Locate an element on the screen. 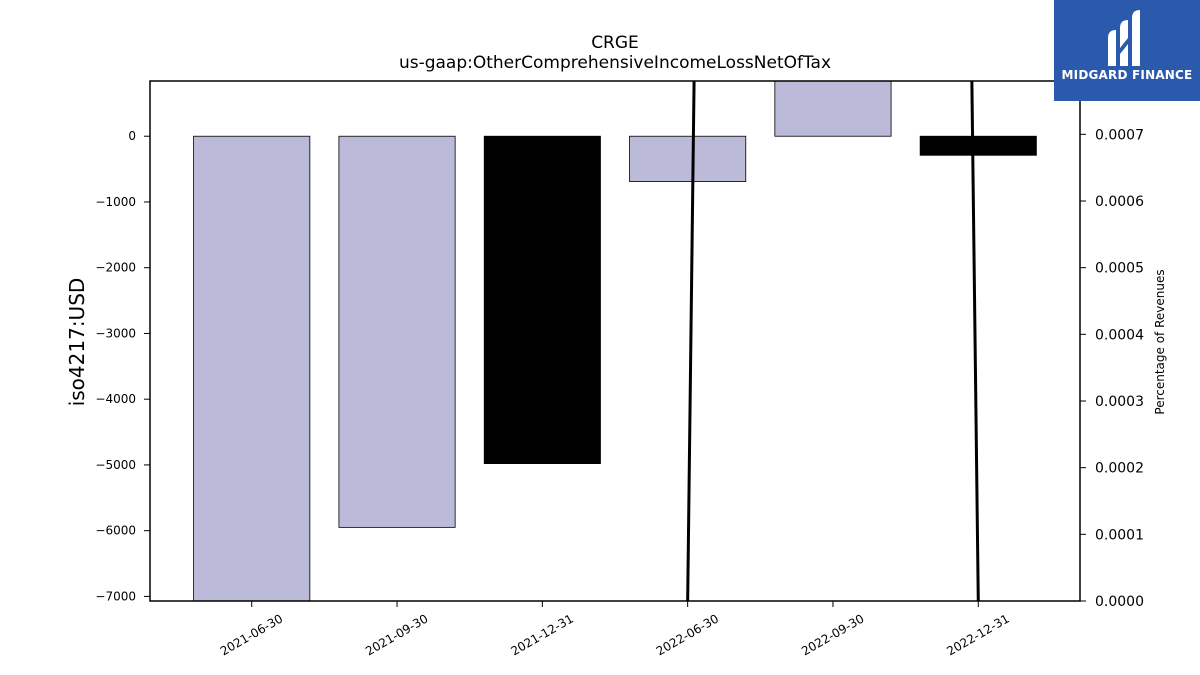 The height and width of the screenshot is (675, 1200). y-tick-label: −7000 is located at coordinates (115, 596).